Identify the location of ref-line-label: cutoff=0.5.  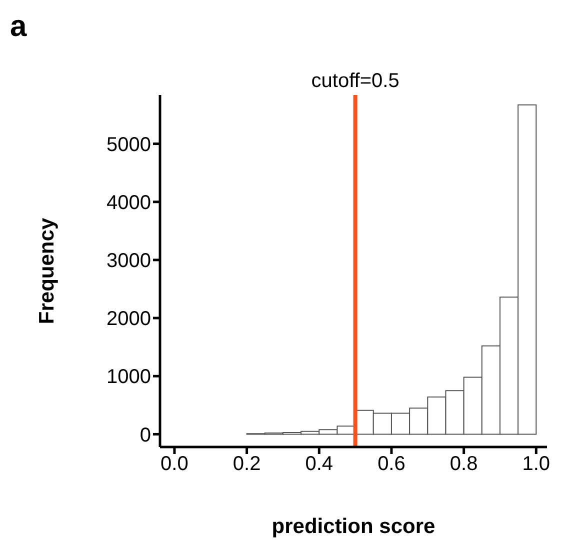
(355, 81).